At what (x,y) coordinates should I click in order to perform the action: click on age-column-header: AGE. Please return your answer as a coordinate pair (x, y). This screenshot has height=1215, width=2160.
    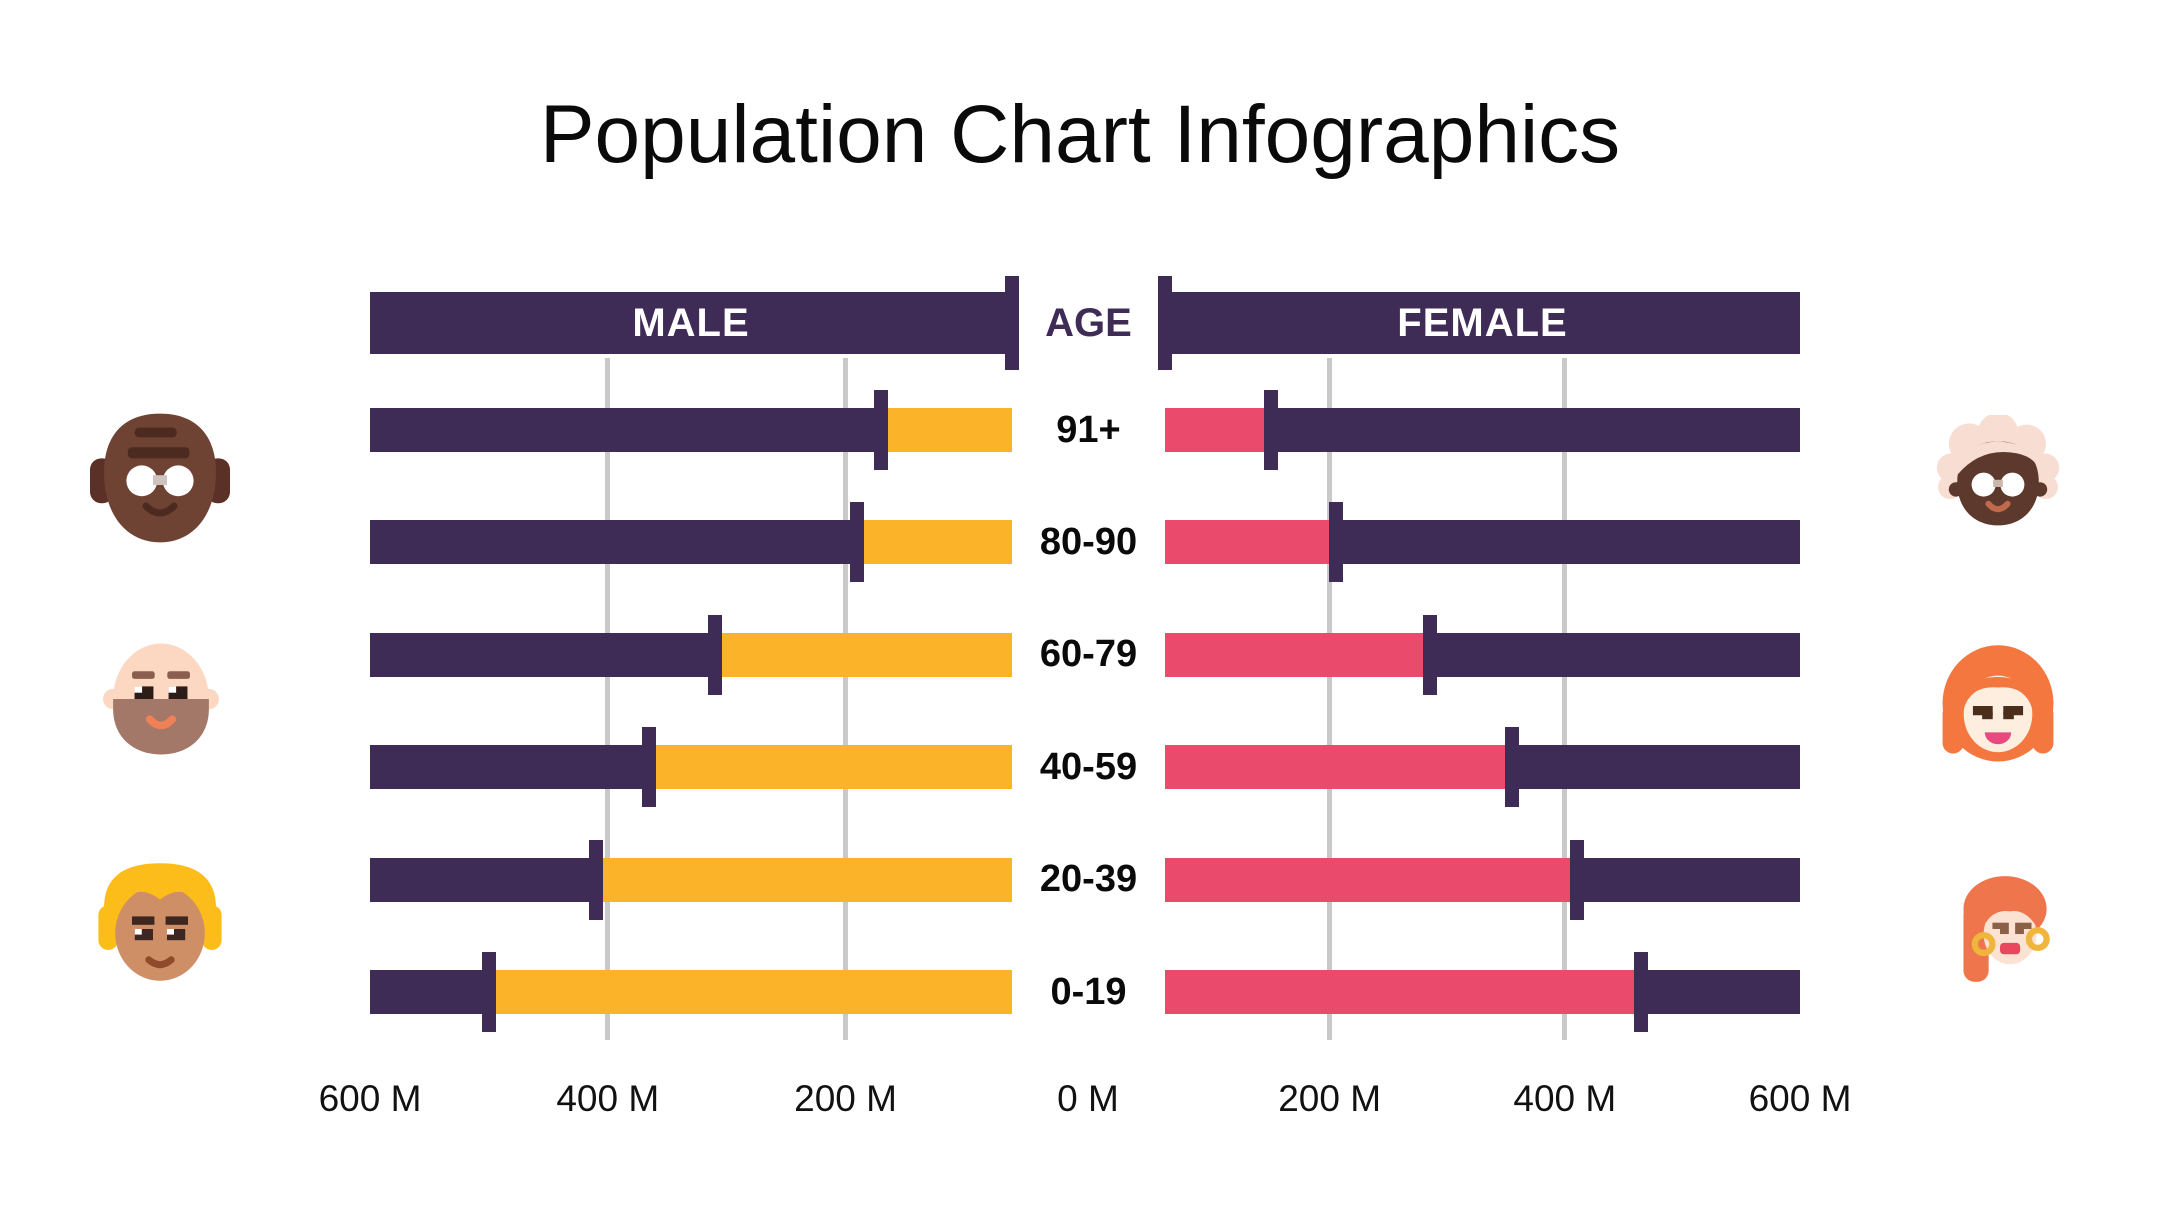
    Looking at the image, I should click on (1088, 323).